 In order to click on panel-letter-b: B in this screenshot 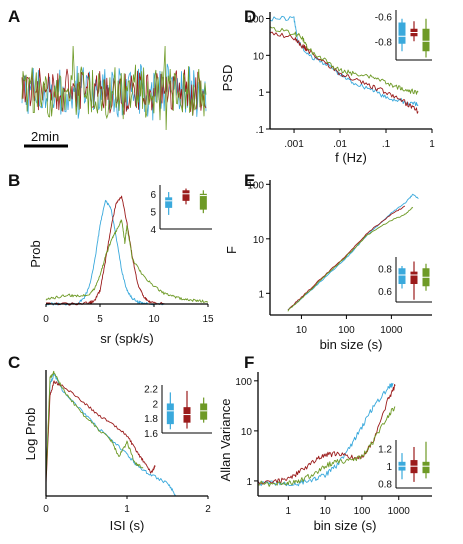, I will do `click(14, 180)`.